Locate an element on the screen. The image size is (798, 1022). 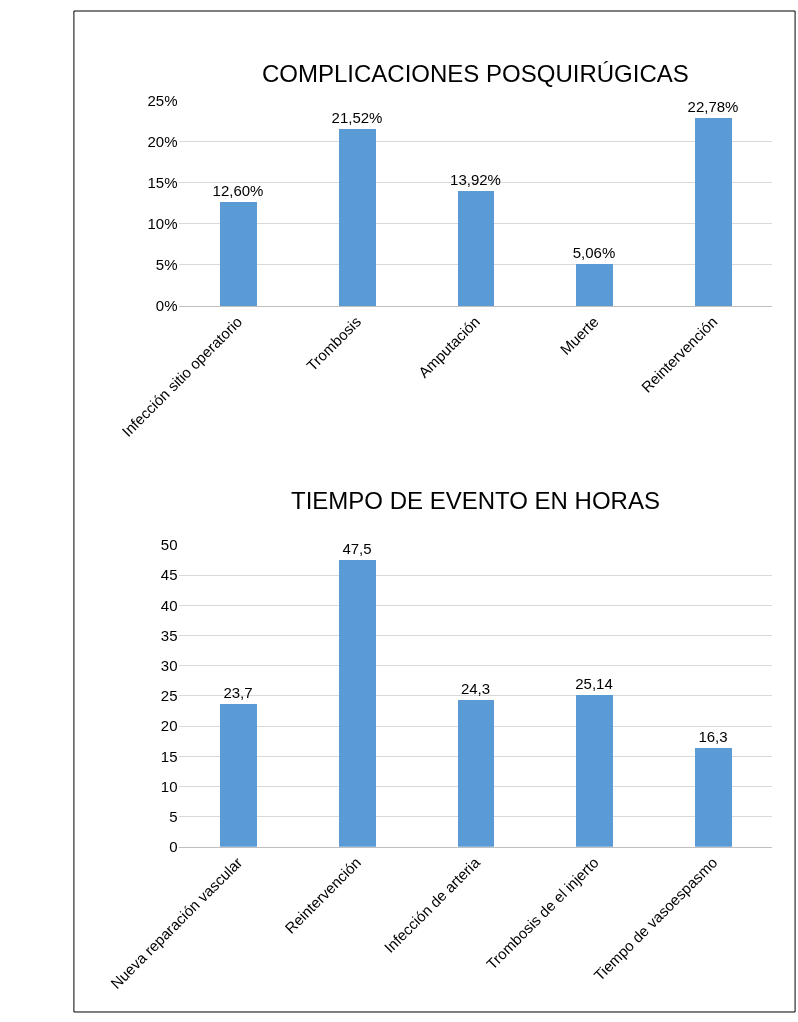
y-tick-label: 25% is located at coordinates (162, 100).